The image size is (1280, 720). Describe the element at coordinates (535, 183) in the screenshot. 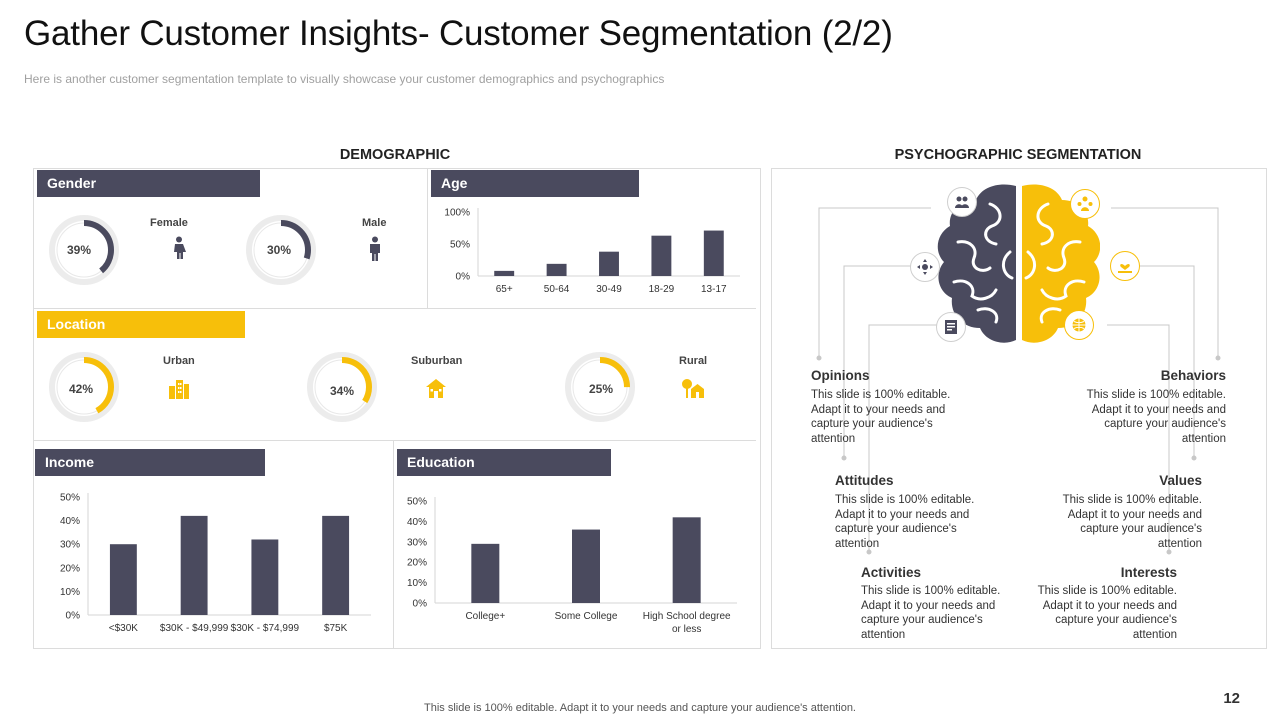

I see `age-header: Age` at that location.